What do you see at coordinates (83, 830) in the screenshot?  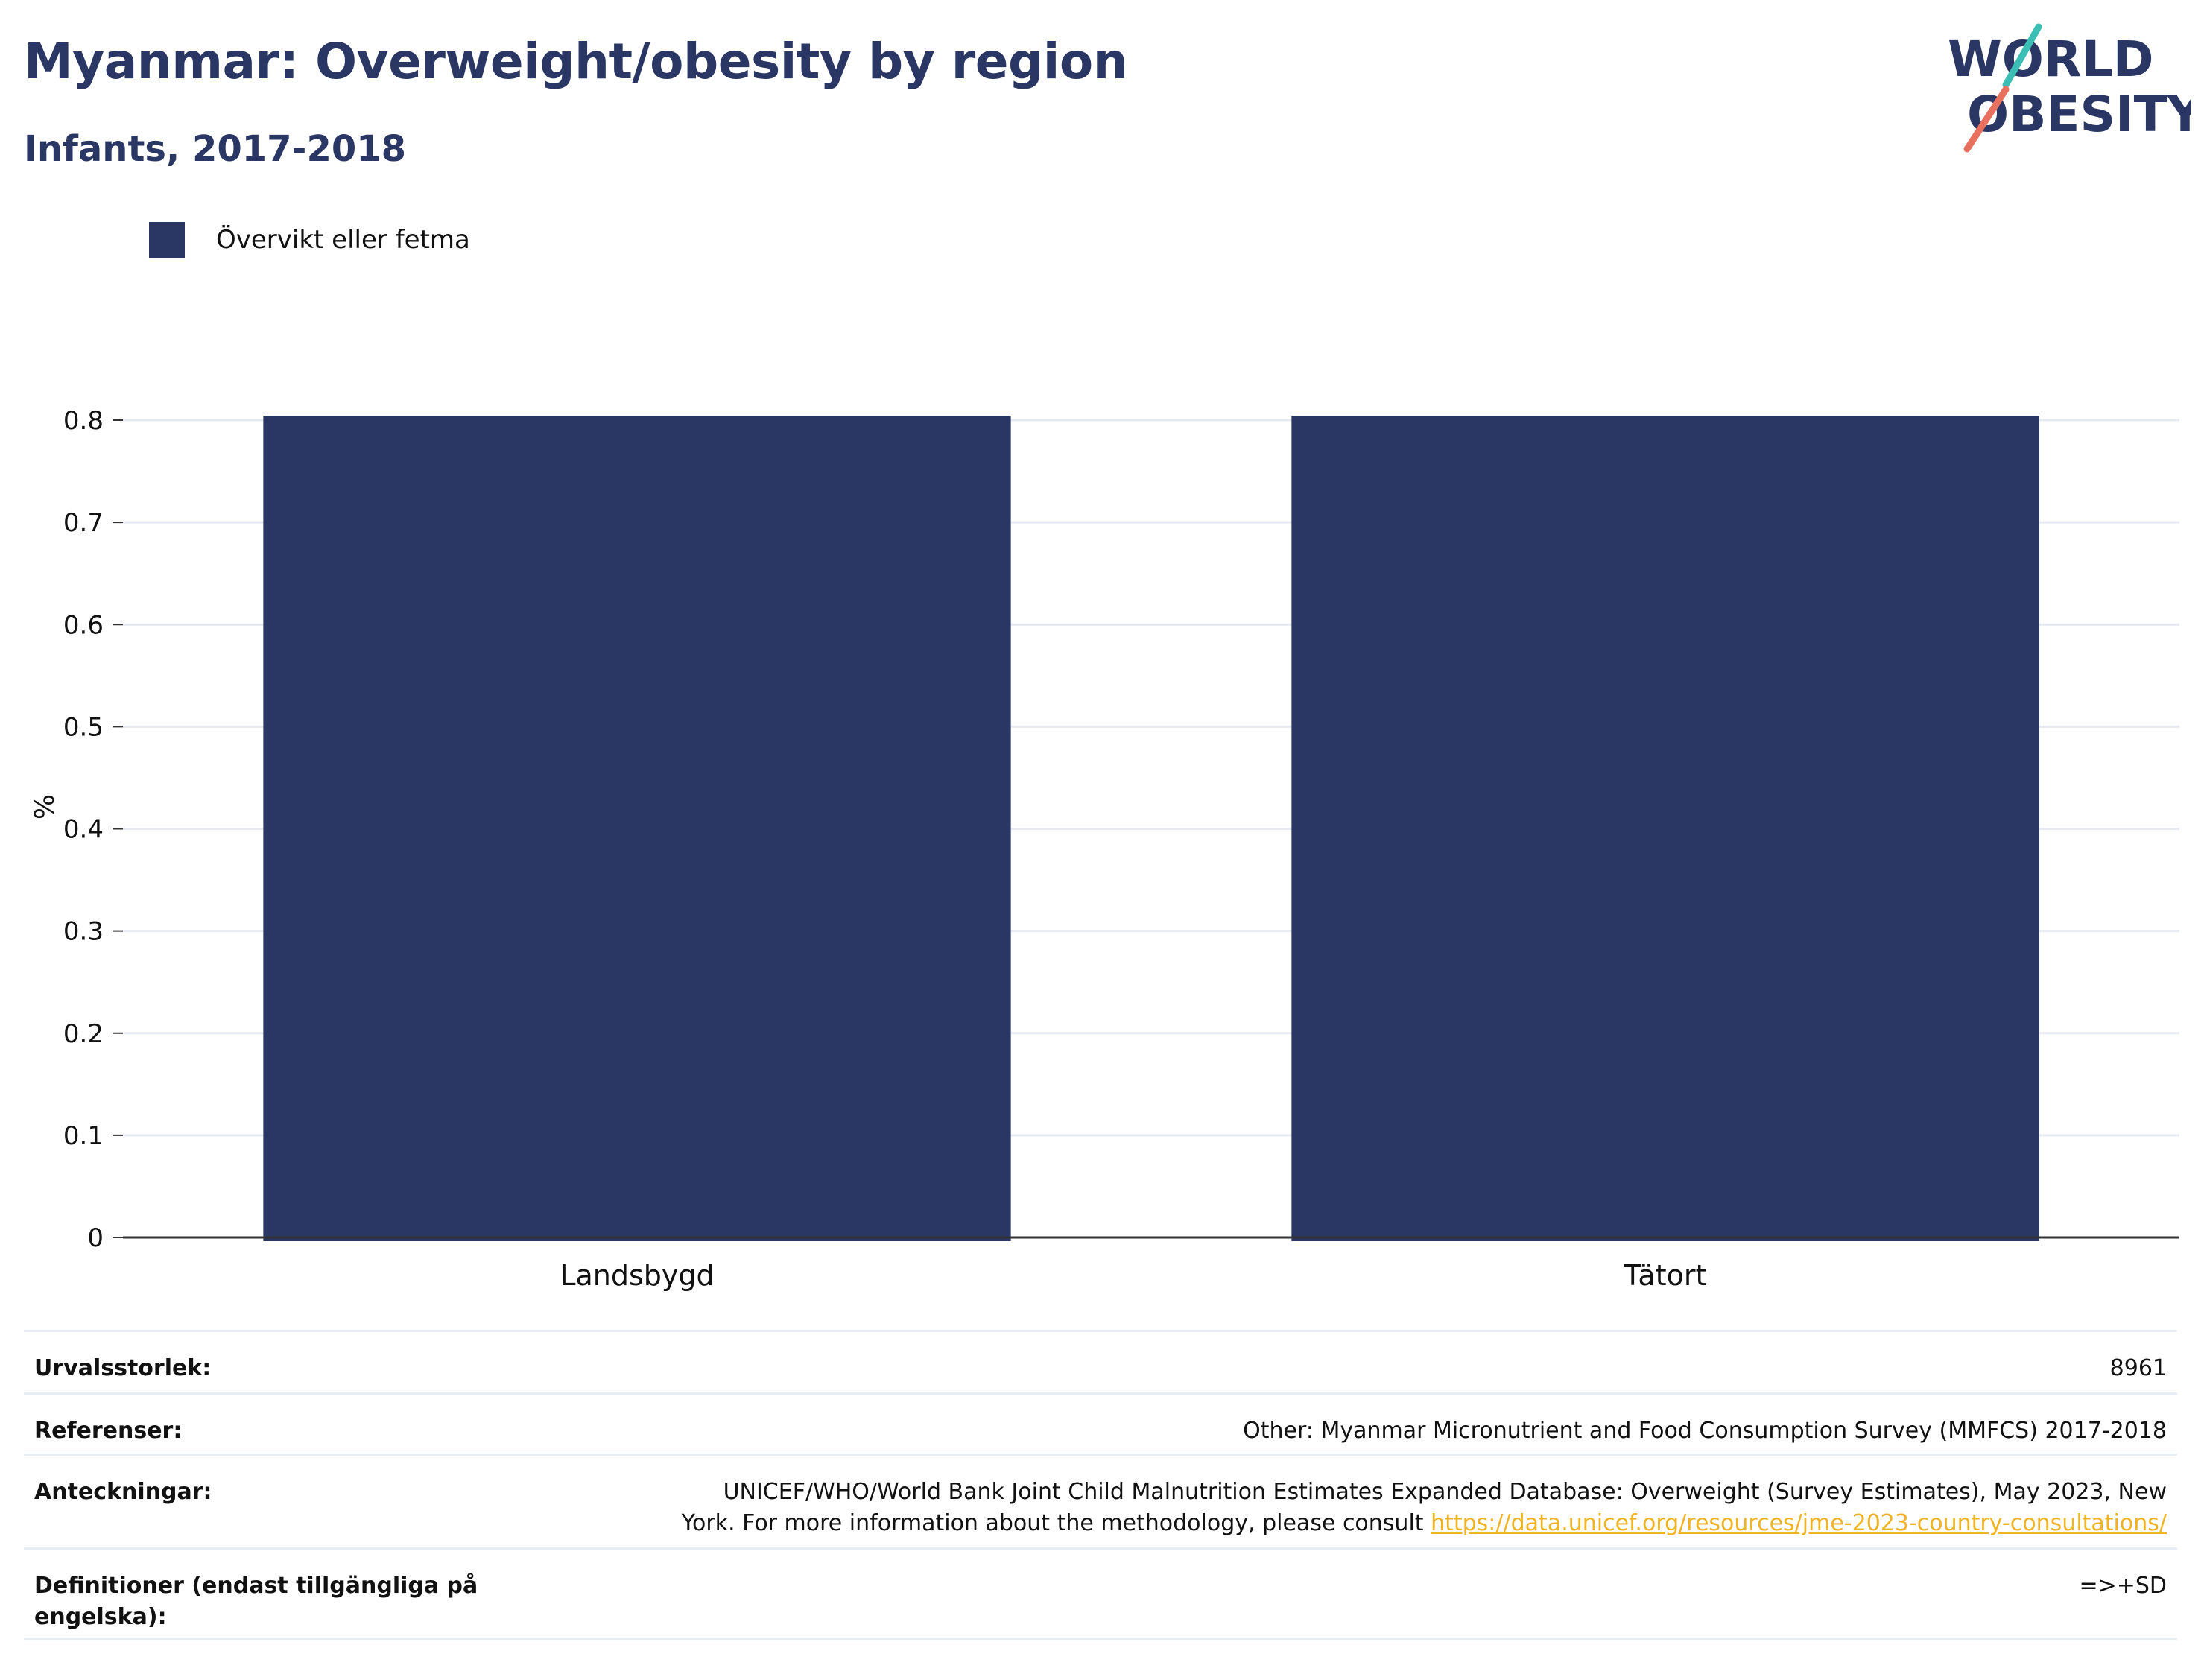 I see `y-tick-label: 0.4` at bounding box center [83, 830].